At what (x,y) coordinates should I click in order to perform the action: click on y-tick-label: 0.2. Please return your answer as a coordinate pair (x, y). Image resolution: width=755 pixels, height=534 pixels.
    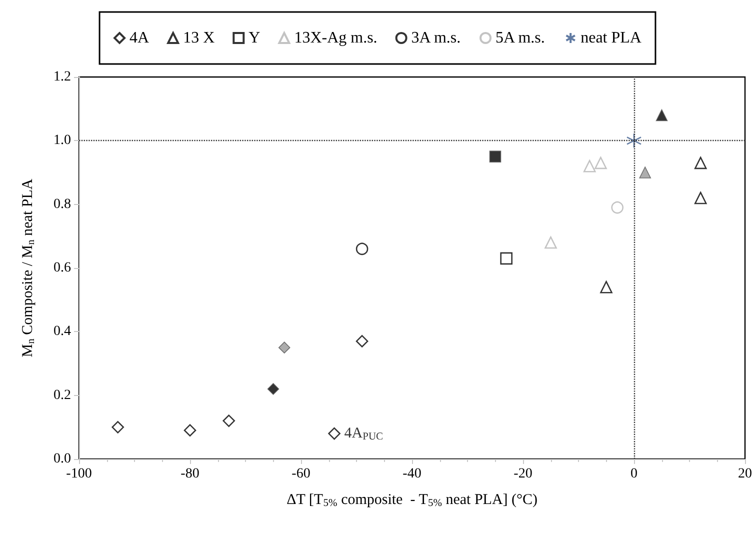
    Looking at the image, I should click on (62, 395).